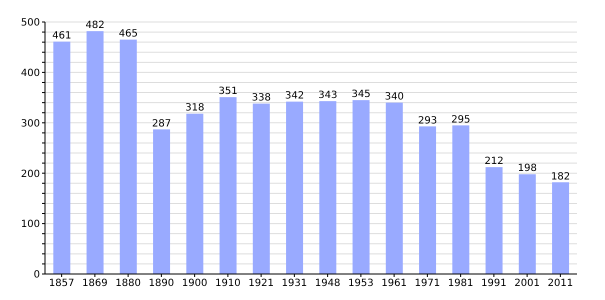 The height and width of the screenshot is (300, 605). I want to click on data-label: 293, so click(428, 120).